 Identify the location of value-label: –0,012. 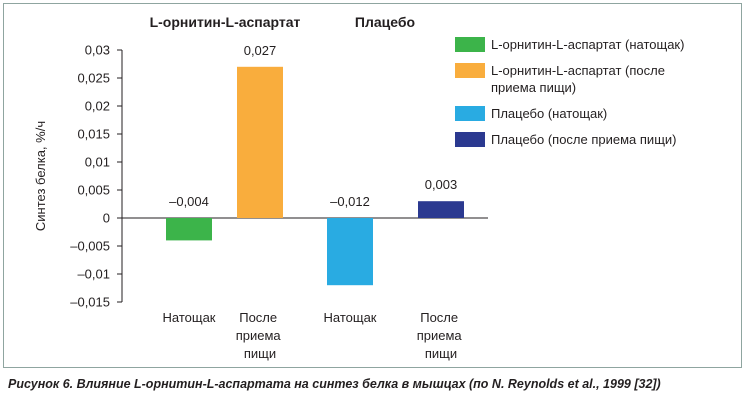
(350, 201).